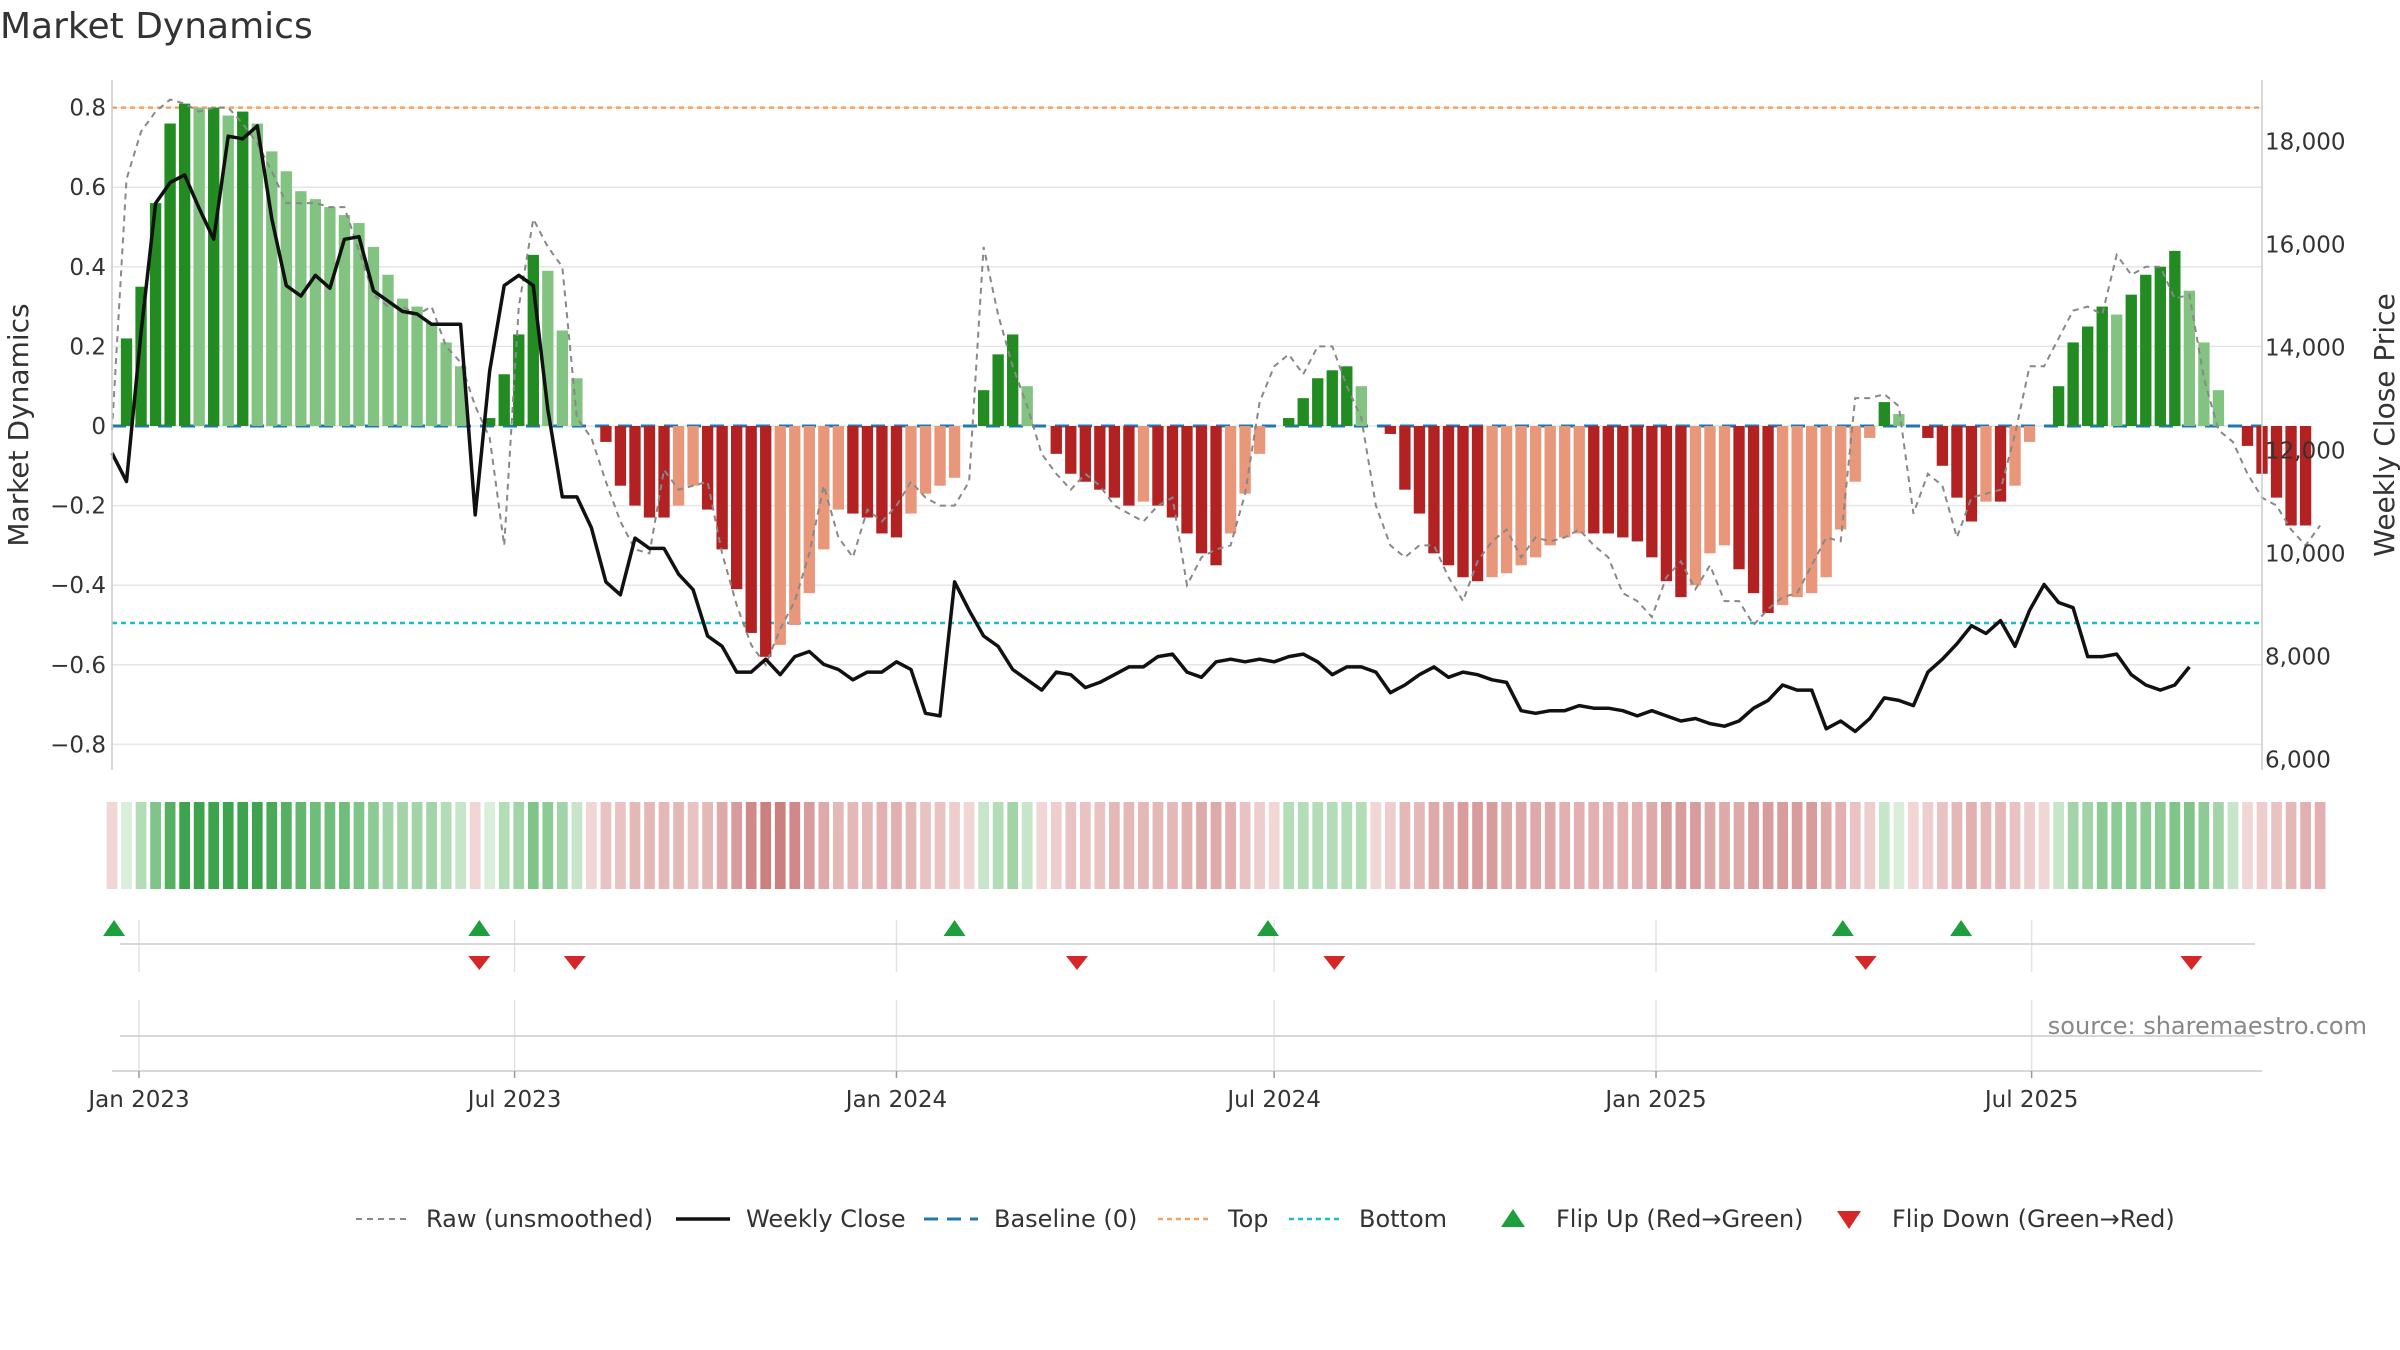 The width and height of the screenshot is (2400, 1350). Describe the element at coordinates (2305, 348) in the screenshot. I see `y2-tick-label: 14,000` at that location.